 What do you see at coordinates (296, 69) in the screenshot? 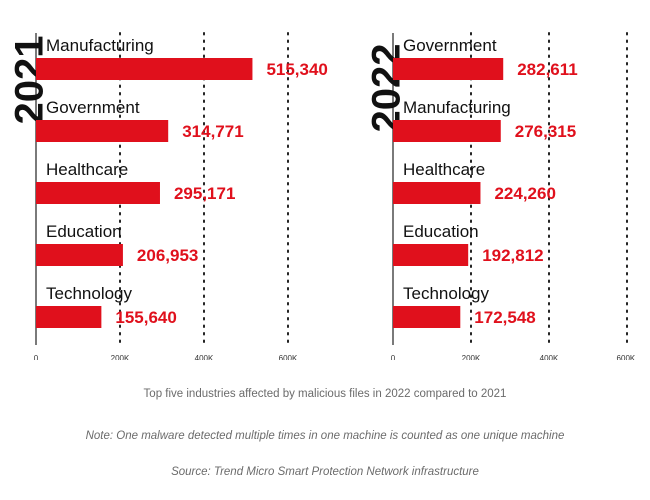
I see `value-label: 515,340` at bounding box center [296, 69].